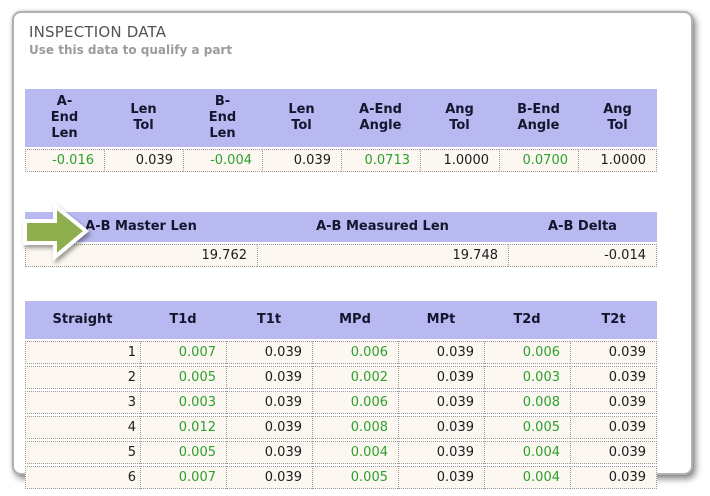 This screenshot has height=496, width=710. Describe the element at coordinates (527, 320) in the screenshot. I see `col-header-t2d: T2d` at that location.